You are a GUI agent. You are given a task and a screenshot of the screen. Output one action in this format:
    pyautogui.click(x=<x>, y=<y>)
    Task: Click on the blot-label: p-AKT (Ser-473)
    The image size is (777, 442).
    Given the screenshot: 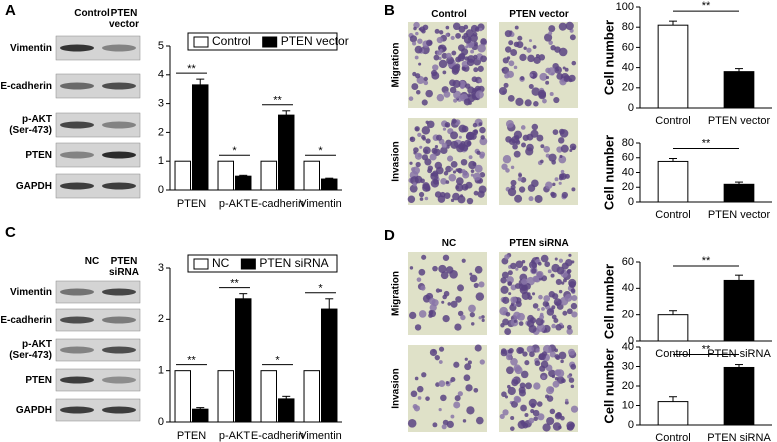 What is the action you would take?
    pyautogui.click(x=30, y=350)
    